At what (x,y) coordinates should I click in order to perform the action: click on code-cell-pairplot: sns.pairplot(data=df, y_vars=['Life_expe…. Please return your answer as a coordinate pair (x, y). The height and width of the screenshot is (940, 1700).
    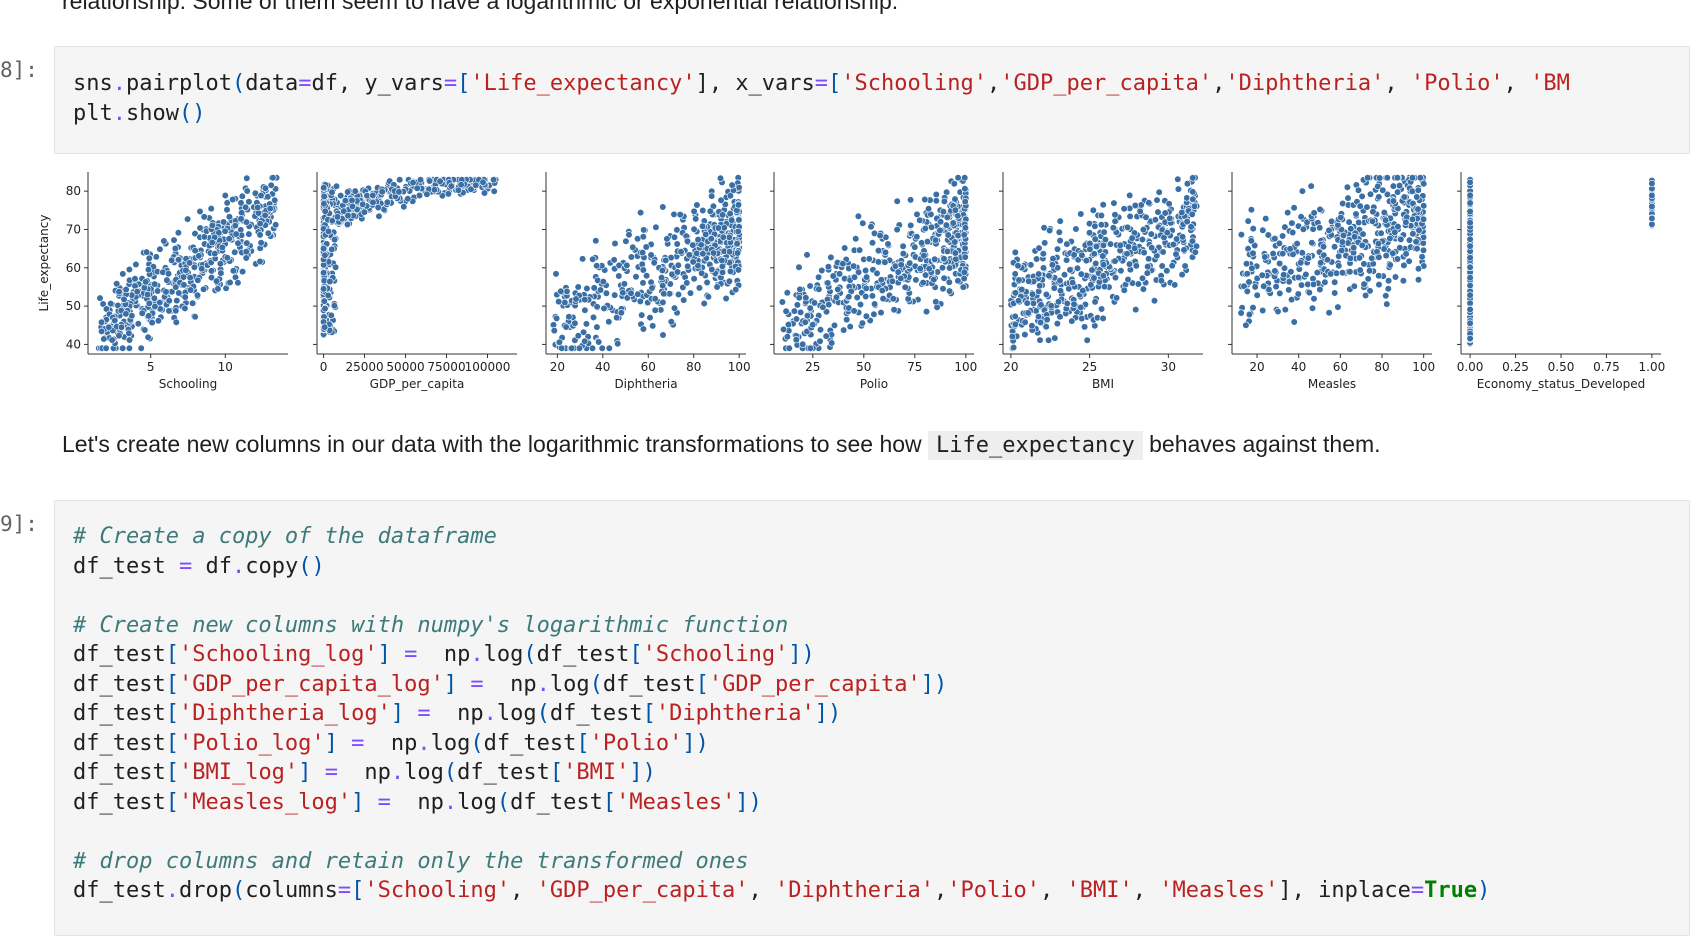
    Looking at the image, I should click on (872, 100).